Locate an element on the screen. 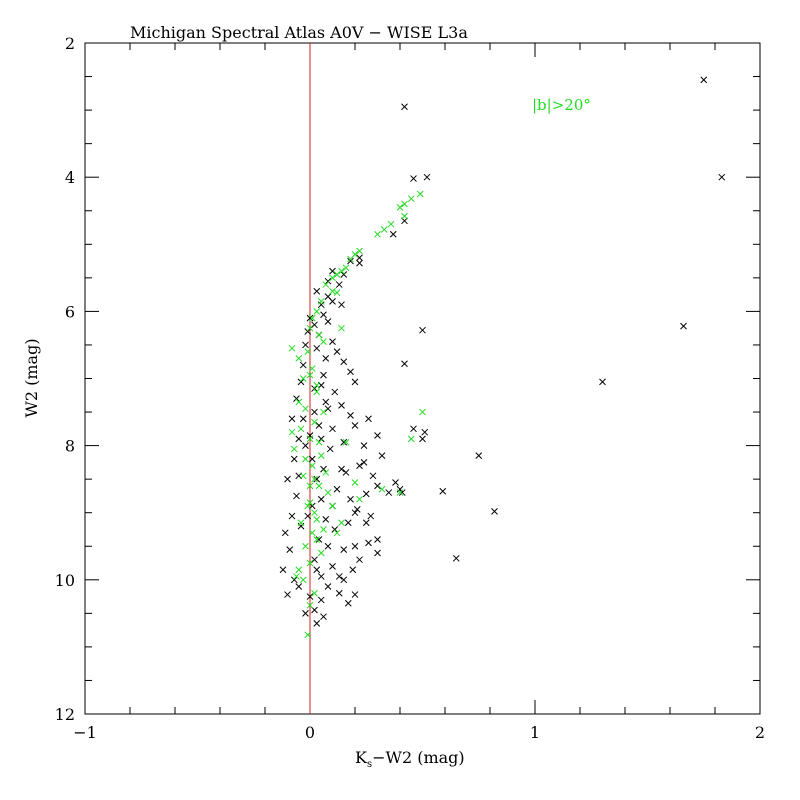 This screenshot has height=800, width=800. x-tick-label: −1 is located at coordinates (85, 732).